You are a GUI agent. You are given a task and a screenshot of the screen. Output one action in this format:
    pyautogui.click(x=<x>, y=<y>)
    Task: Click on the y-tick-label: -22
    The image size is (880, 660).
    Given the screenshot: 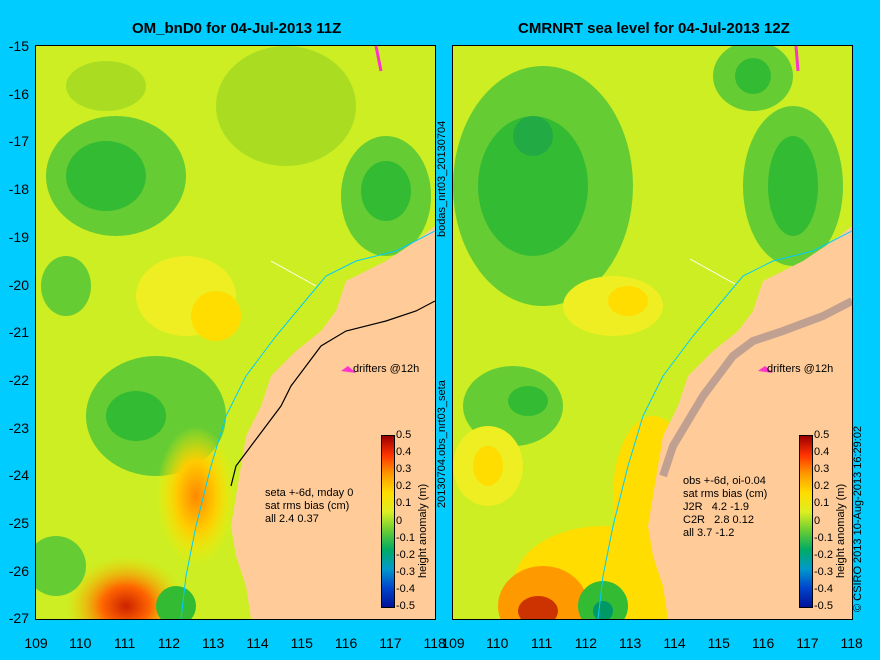 What is the action you would take?
    pyautogui.click(x=18, y=379)
    